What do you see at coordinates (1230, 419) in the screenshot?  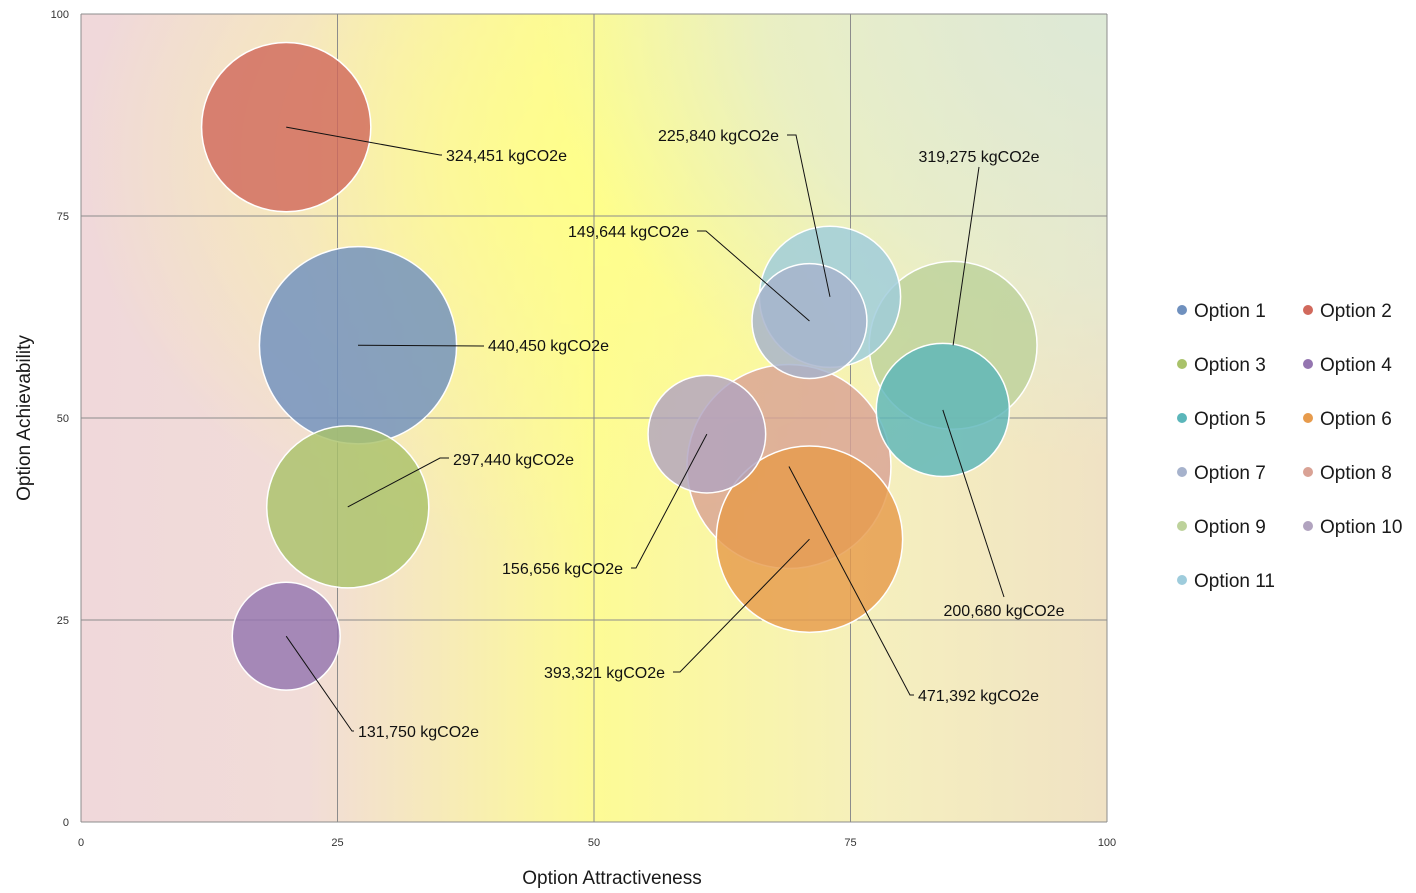 I see `legend-label: Option 5` at bounding box center [1230, 419].